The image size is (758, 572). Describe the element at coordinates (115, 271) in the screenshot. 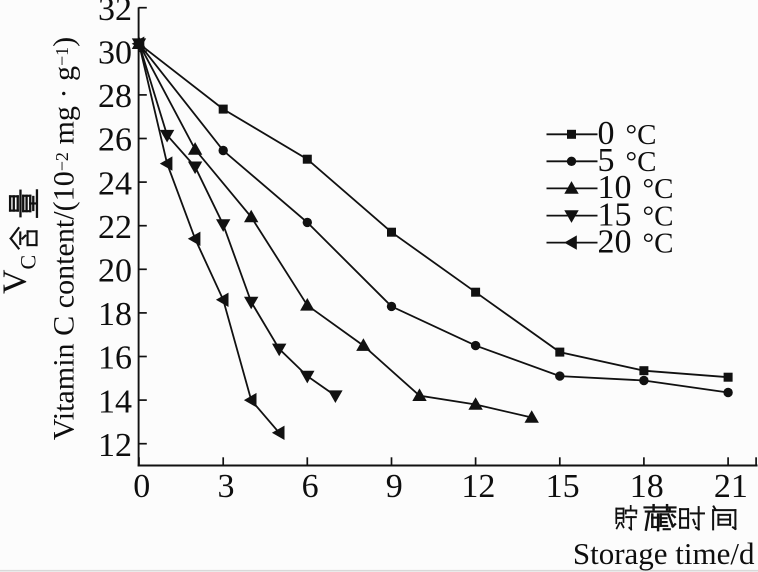

I see `svg-text: 20` at that location.